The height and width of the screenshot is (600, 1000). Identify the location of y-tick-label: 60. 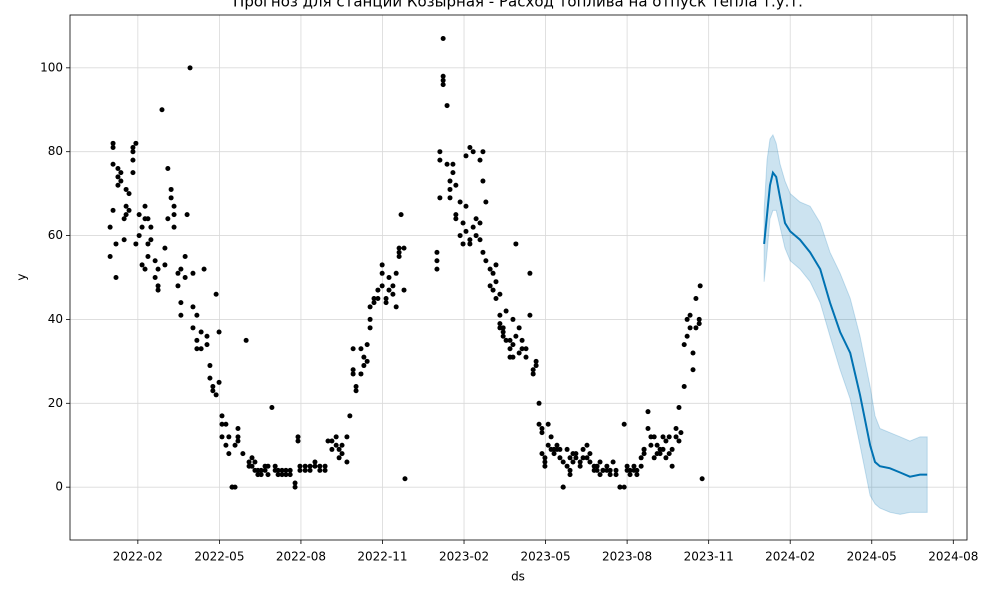
(55, 235).